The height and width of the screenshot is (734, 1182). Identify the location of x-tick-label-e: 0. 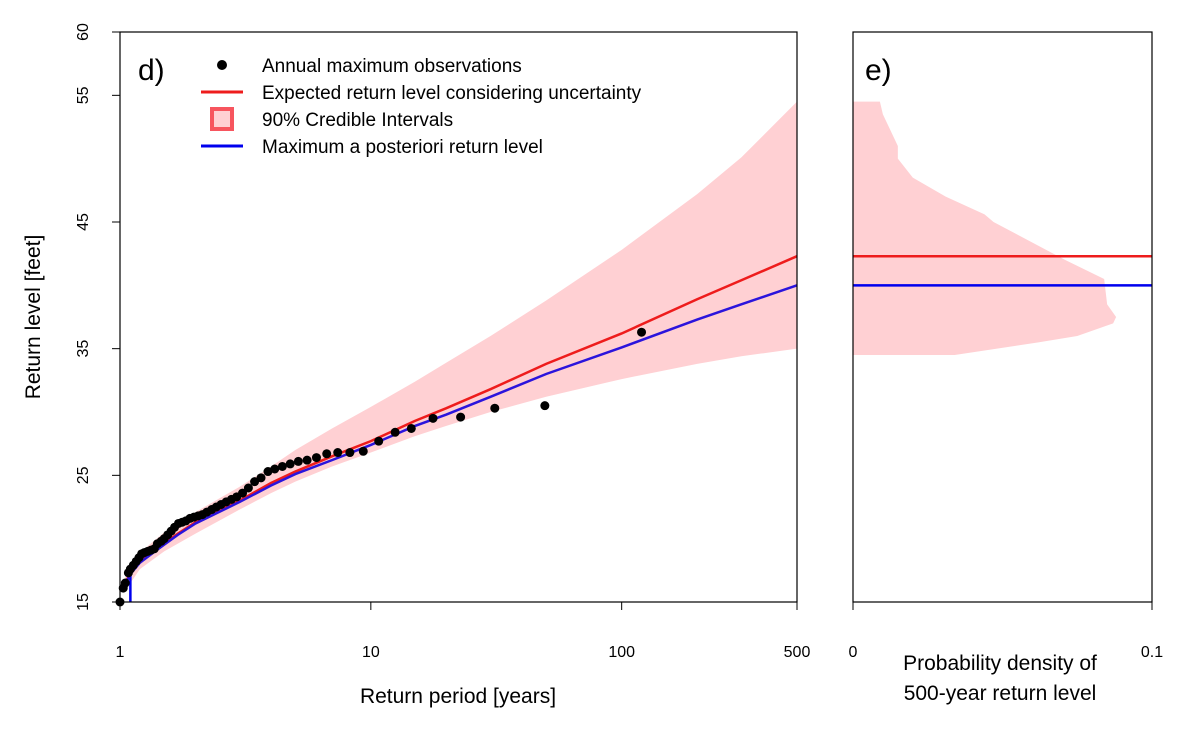
(853, 652).